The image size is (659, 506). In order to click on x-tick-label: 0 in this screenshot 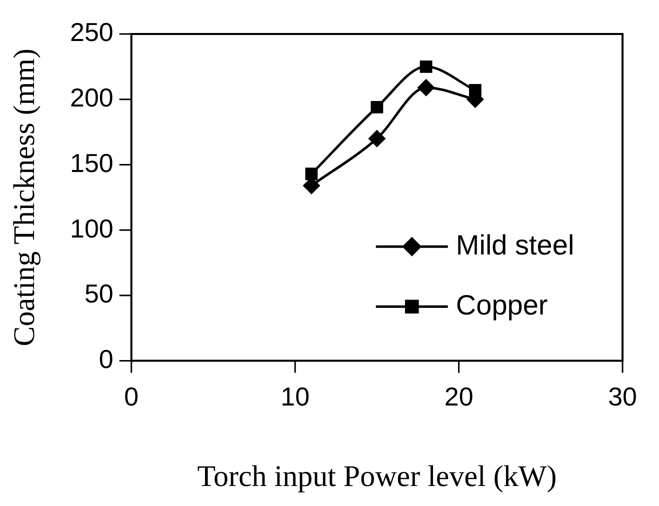, I will do `click(131, 397)`.